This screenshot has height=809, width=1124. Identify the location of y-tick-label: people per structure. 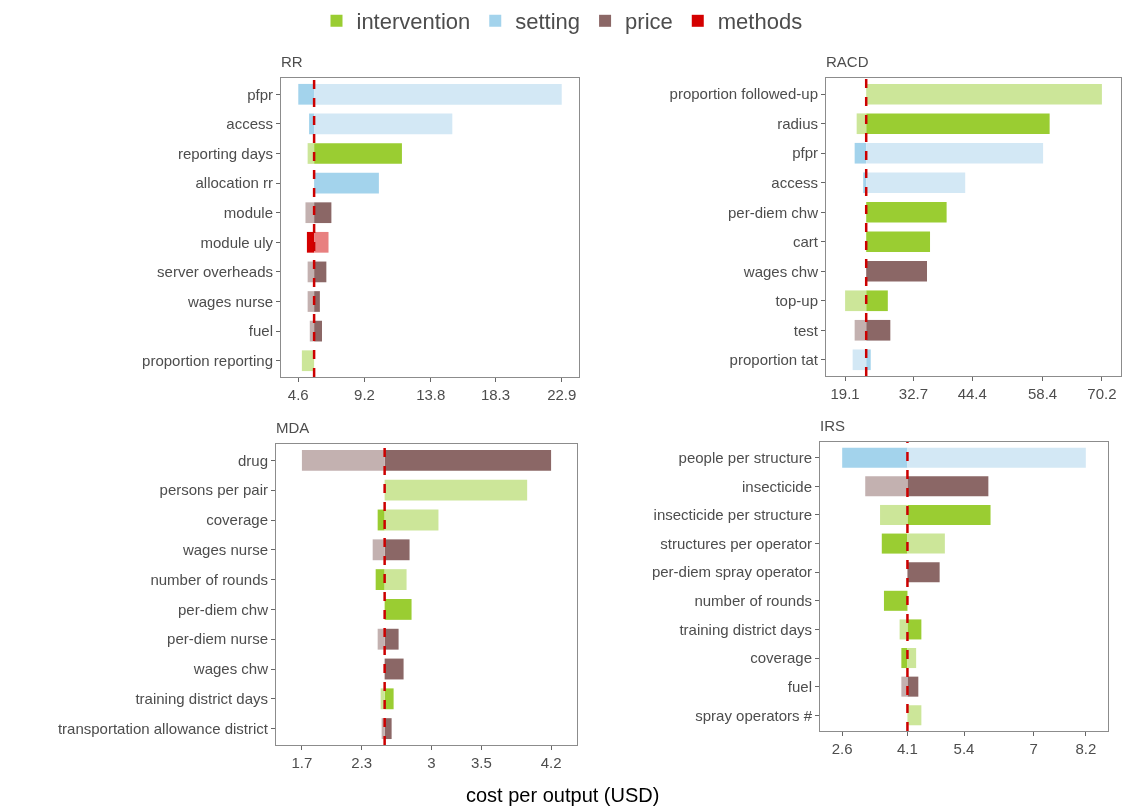
(745, 457).